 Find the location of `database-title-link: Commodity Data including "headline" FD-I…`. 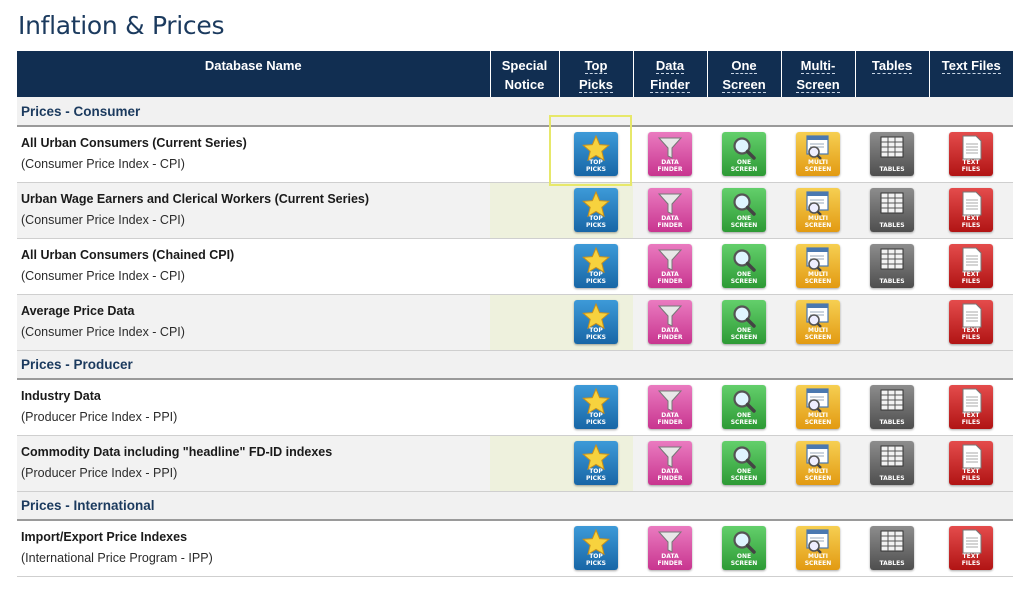

database-title-link: Commodity Data including "headline" FD-I… is located at coordinates (177, 452).